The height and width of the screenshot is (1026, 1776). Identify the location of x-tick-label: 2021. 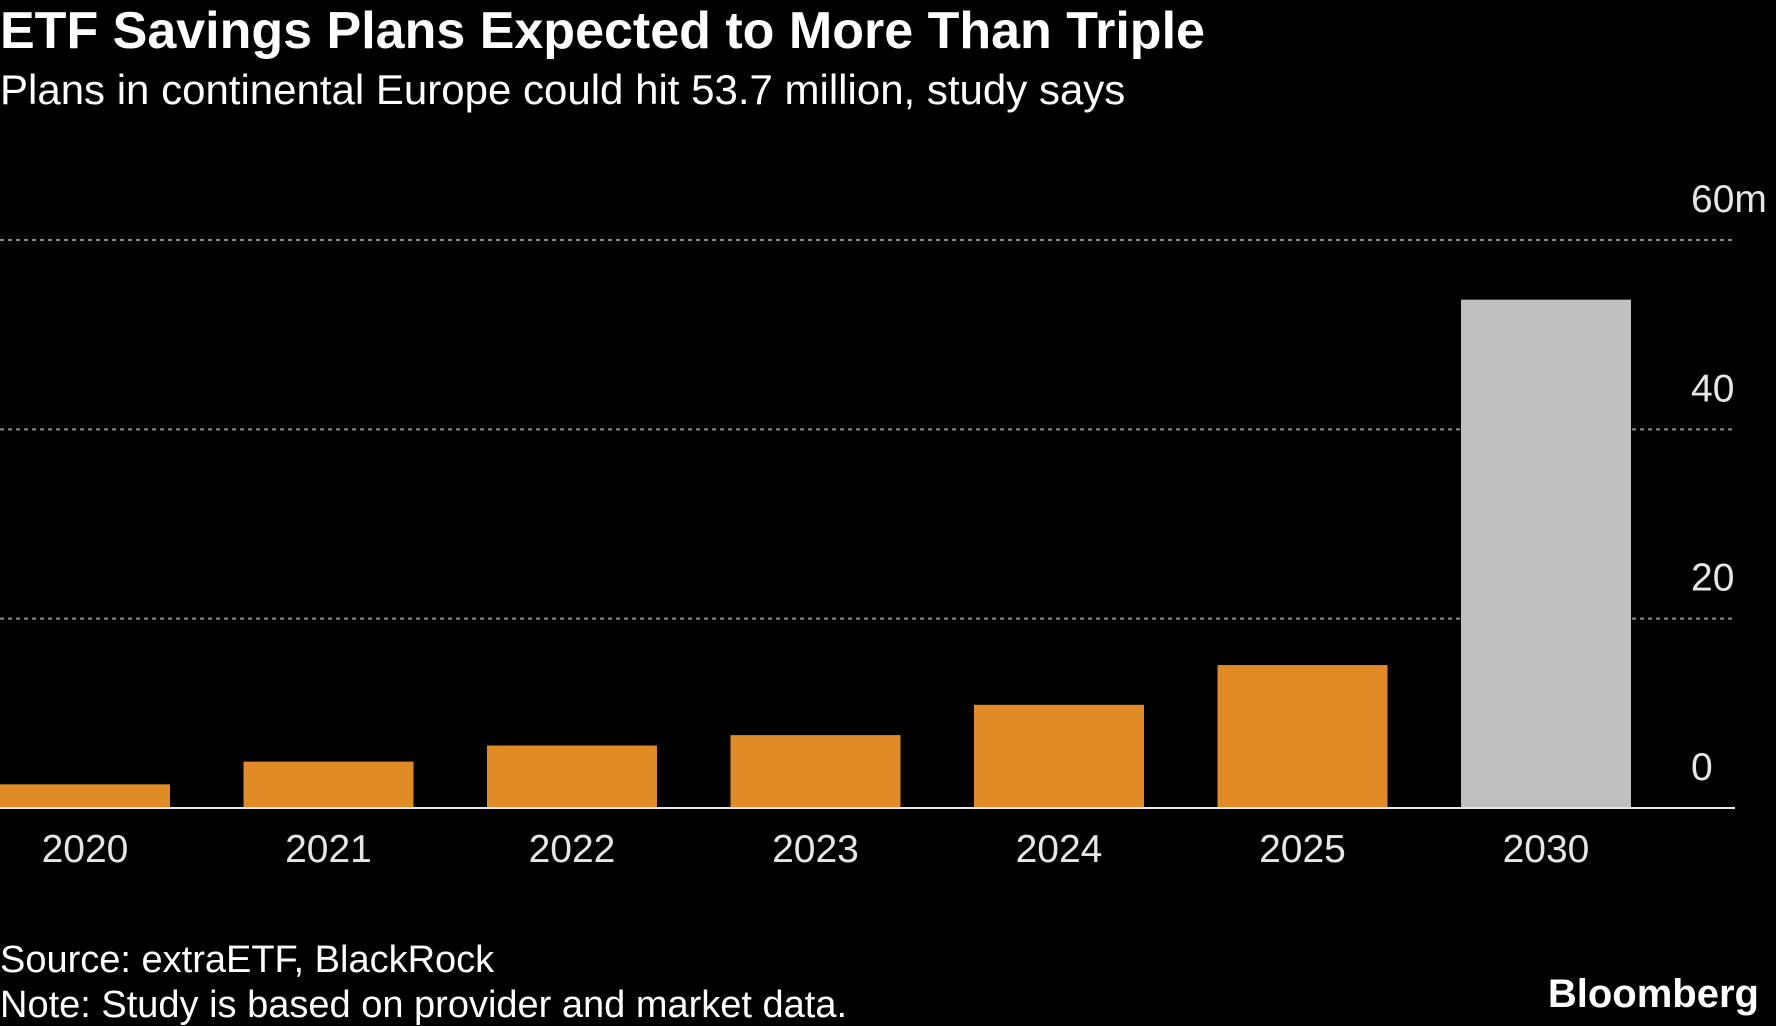
(328, 849).